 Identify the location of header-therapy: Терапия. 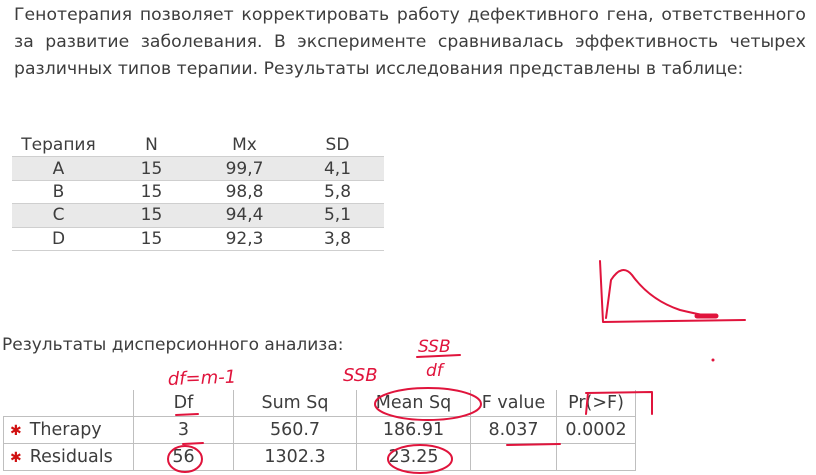
(58, 145).